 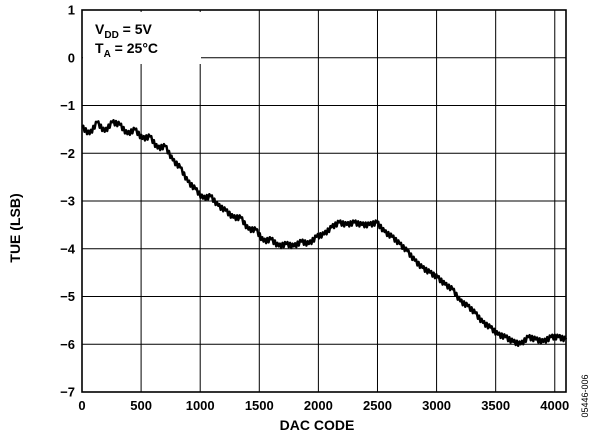 What do you see at coordinates (495, 405) in the screenshot?
I see `x-tick-label: 3500` at bounding box center [495, 405].